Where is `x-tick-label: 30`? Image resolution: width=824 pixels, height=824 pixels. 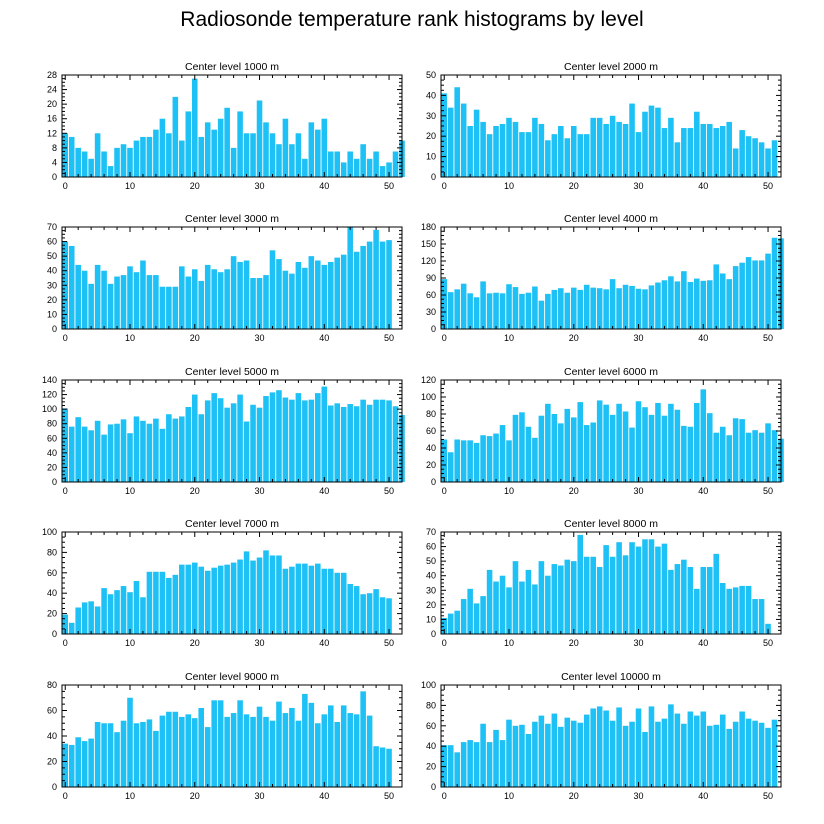 x-tick-label: 30 is located at coordinates (639, 186).